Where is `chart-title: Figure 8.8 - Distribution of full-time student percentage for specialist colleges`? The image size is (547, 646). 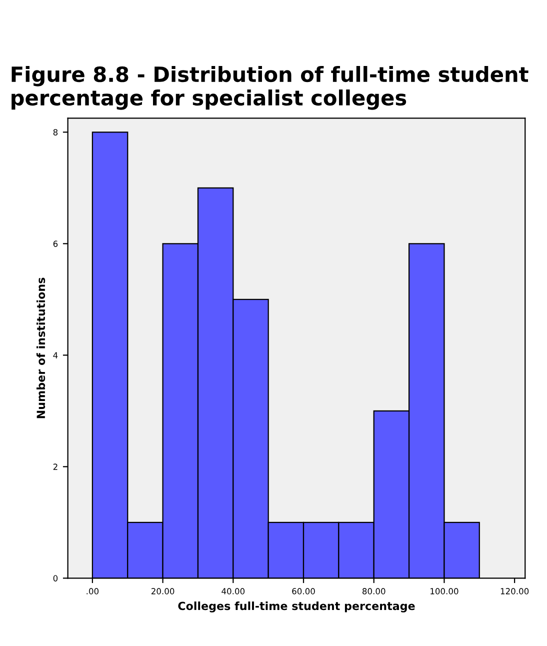
chart-title: Figure 8.8 - Distribution of full-time student percentage for specialist colleges is located at coordinates (270, 88).